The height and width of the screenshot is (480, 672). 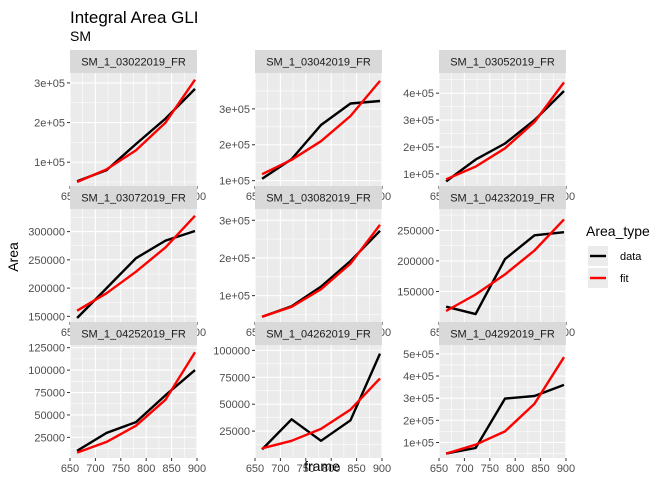 I want to click on chart-subtitle: SM, so click(x=80, y=36).